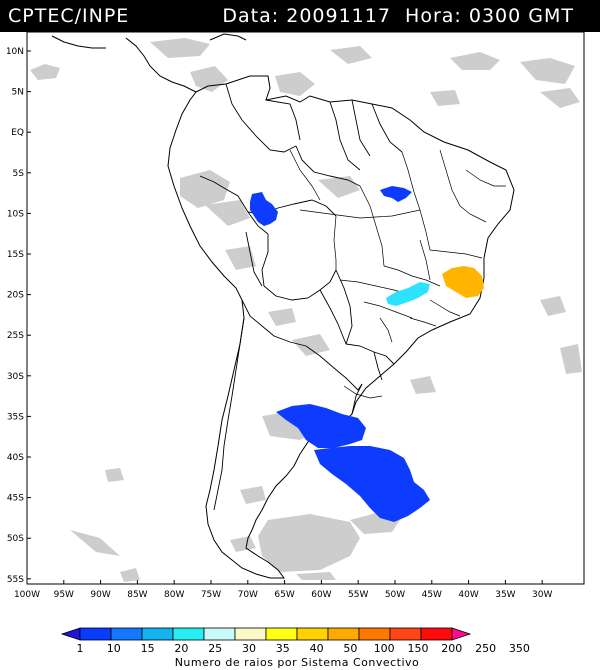 Image resolution: width=600 pixels, height=670 pixels. Describe the element at coordinates (297, 662) in the screenshot. I see `colorbar-title: Numero de raios por Sistema Convectivo` at that location.